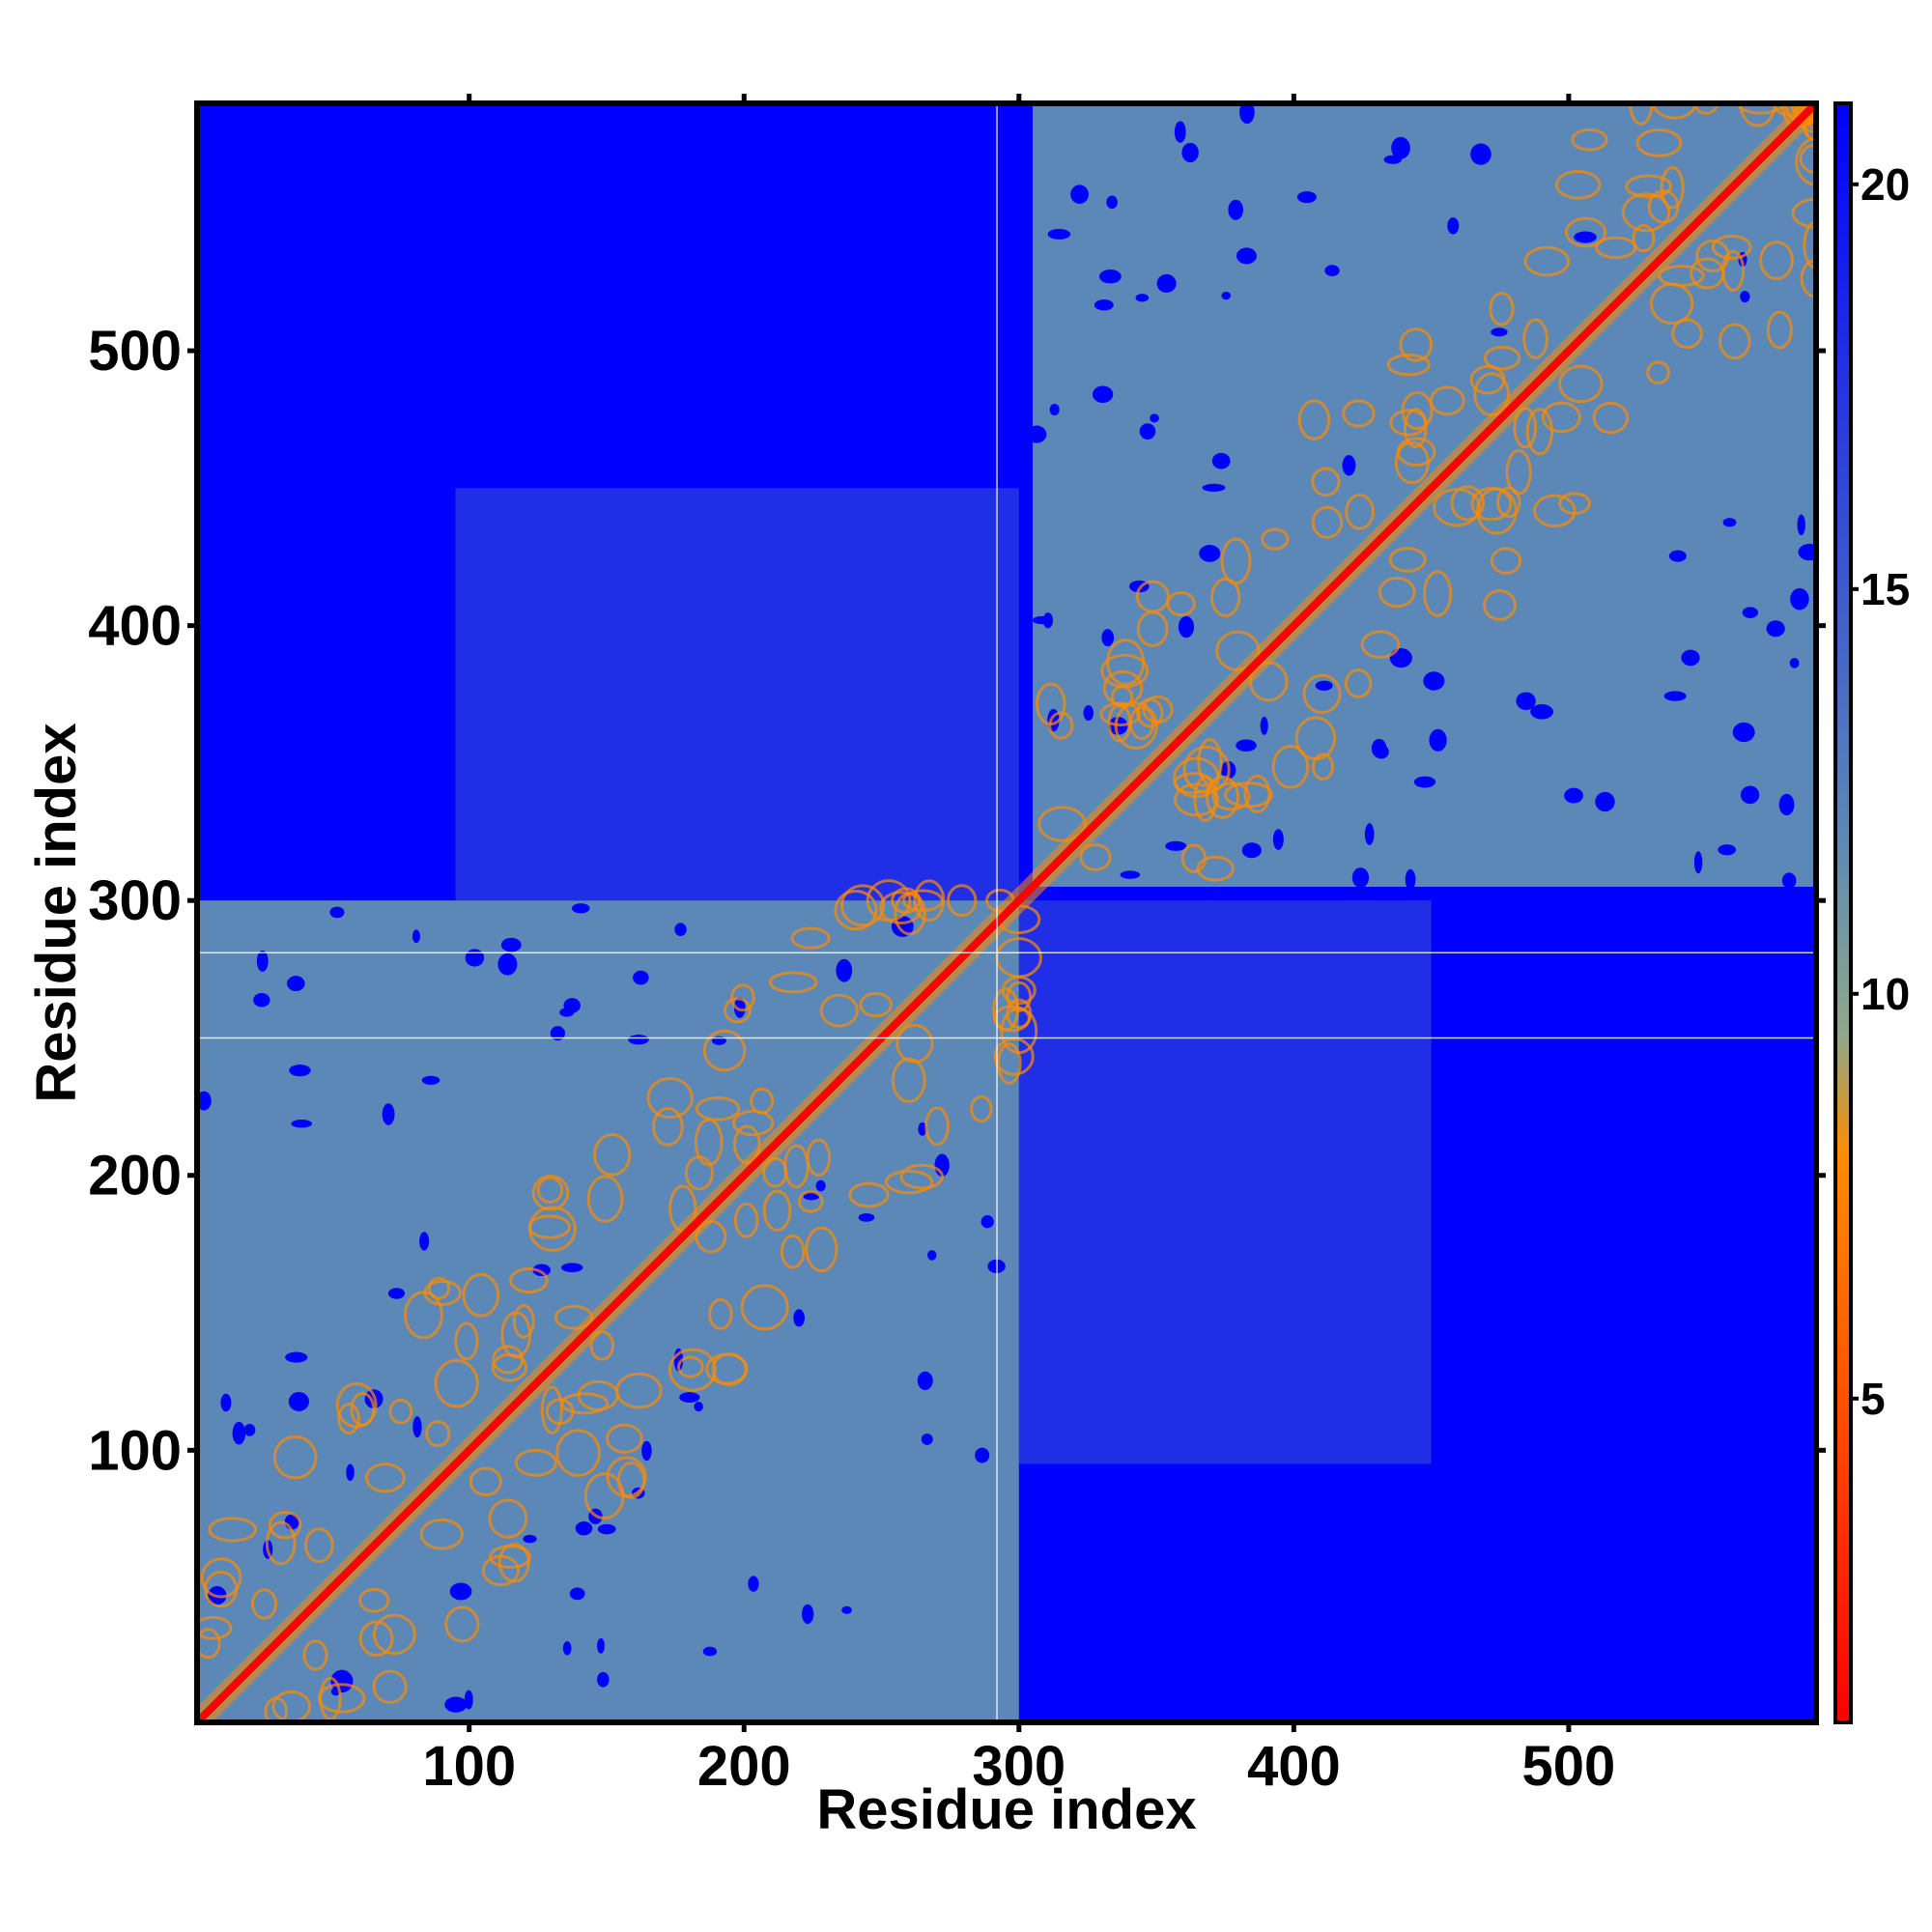 This screenshot has height=1932, width=1932. Describe the element at coordinates (469, 1766) in the screenshot. I see `x-tick-label: 100` at that location.